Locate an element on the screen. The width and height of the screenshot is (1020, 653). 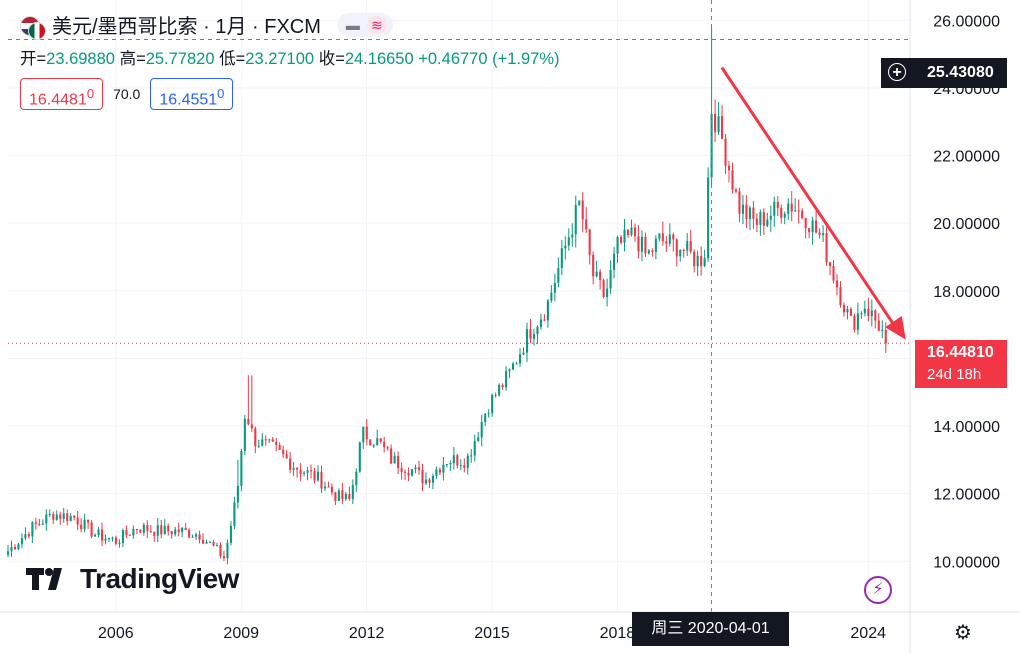
bolt-icon: ⚡ is located at coordinates (878, 590).